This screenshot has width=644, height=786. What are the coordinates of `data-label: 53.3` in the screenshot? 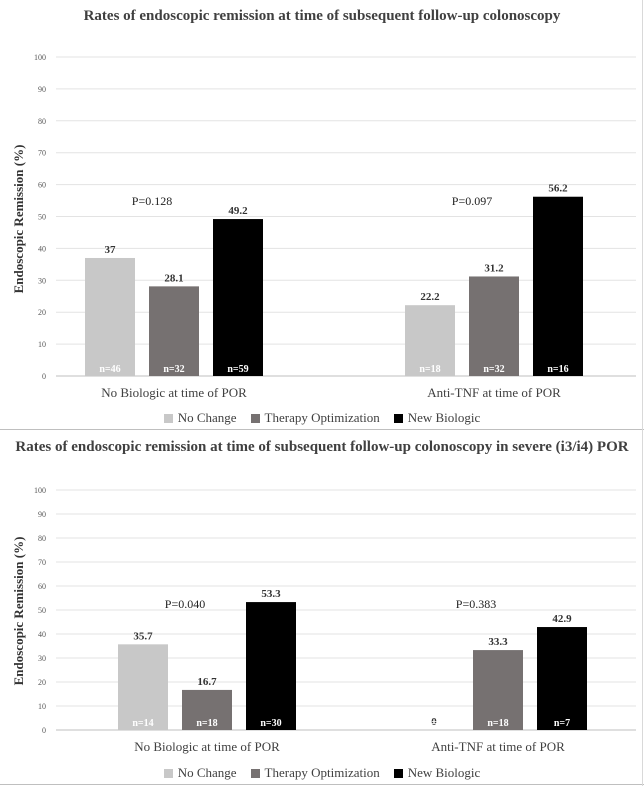 It's located at (271, 594).